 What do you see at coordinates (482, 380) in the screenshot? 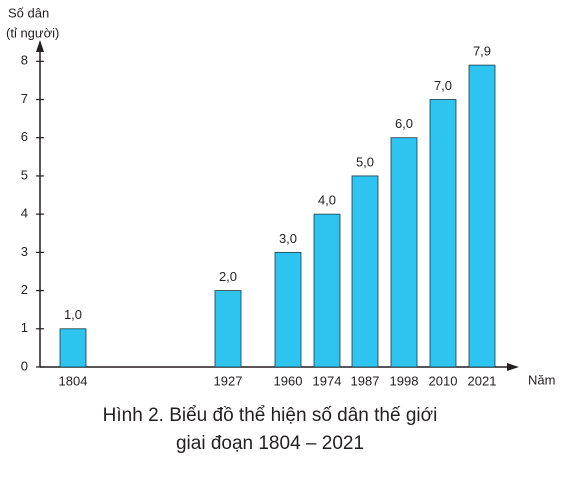
I see `x-tick-label: 2021` at bounding box center [482, 380].